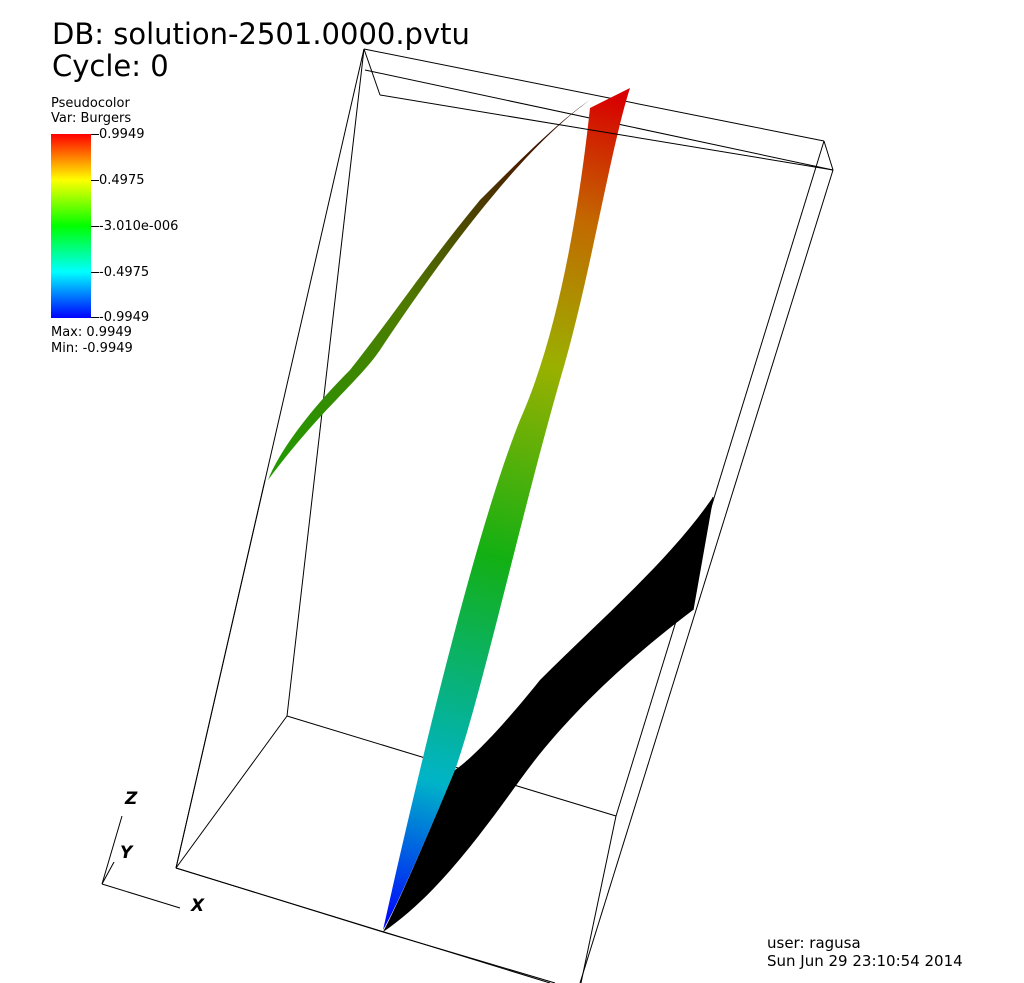 This screenshot has height=983, width=1024. I want to click on colorbar-tick-label: -0.4975, so click(124, 272).